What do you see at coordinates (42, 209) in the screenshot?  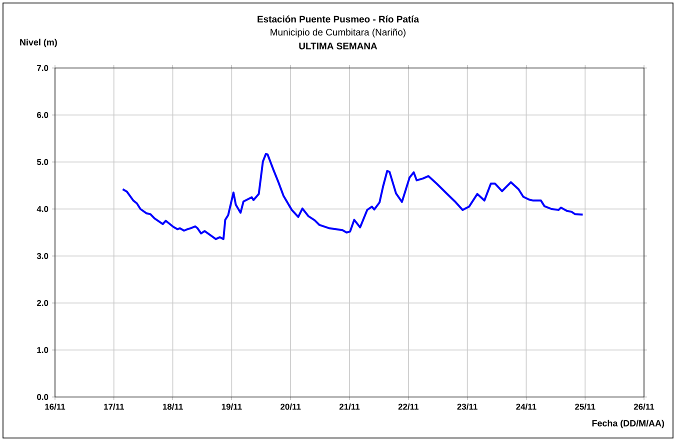 I see `y-tick-label: 4.0` at bounding box center [42, 209].